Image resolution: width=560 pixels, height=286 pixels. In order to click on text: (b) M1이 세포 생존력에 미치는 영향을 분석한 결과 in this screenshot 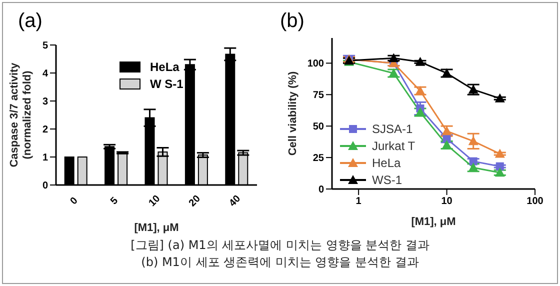, I will do `click(280, 262)`.